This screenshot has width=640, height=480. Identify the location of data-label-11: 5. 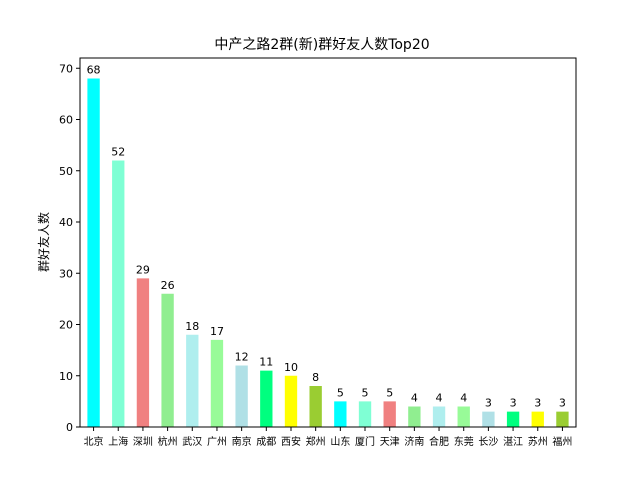
(365, 392).